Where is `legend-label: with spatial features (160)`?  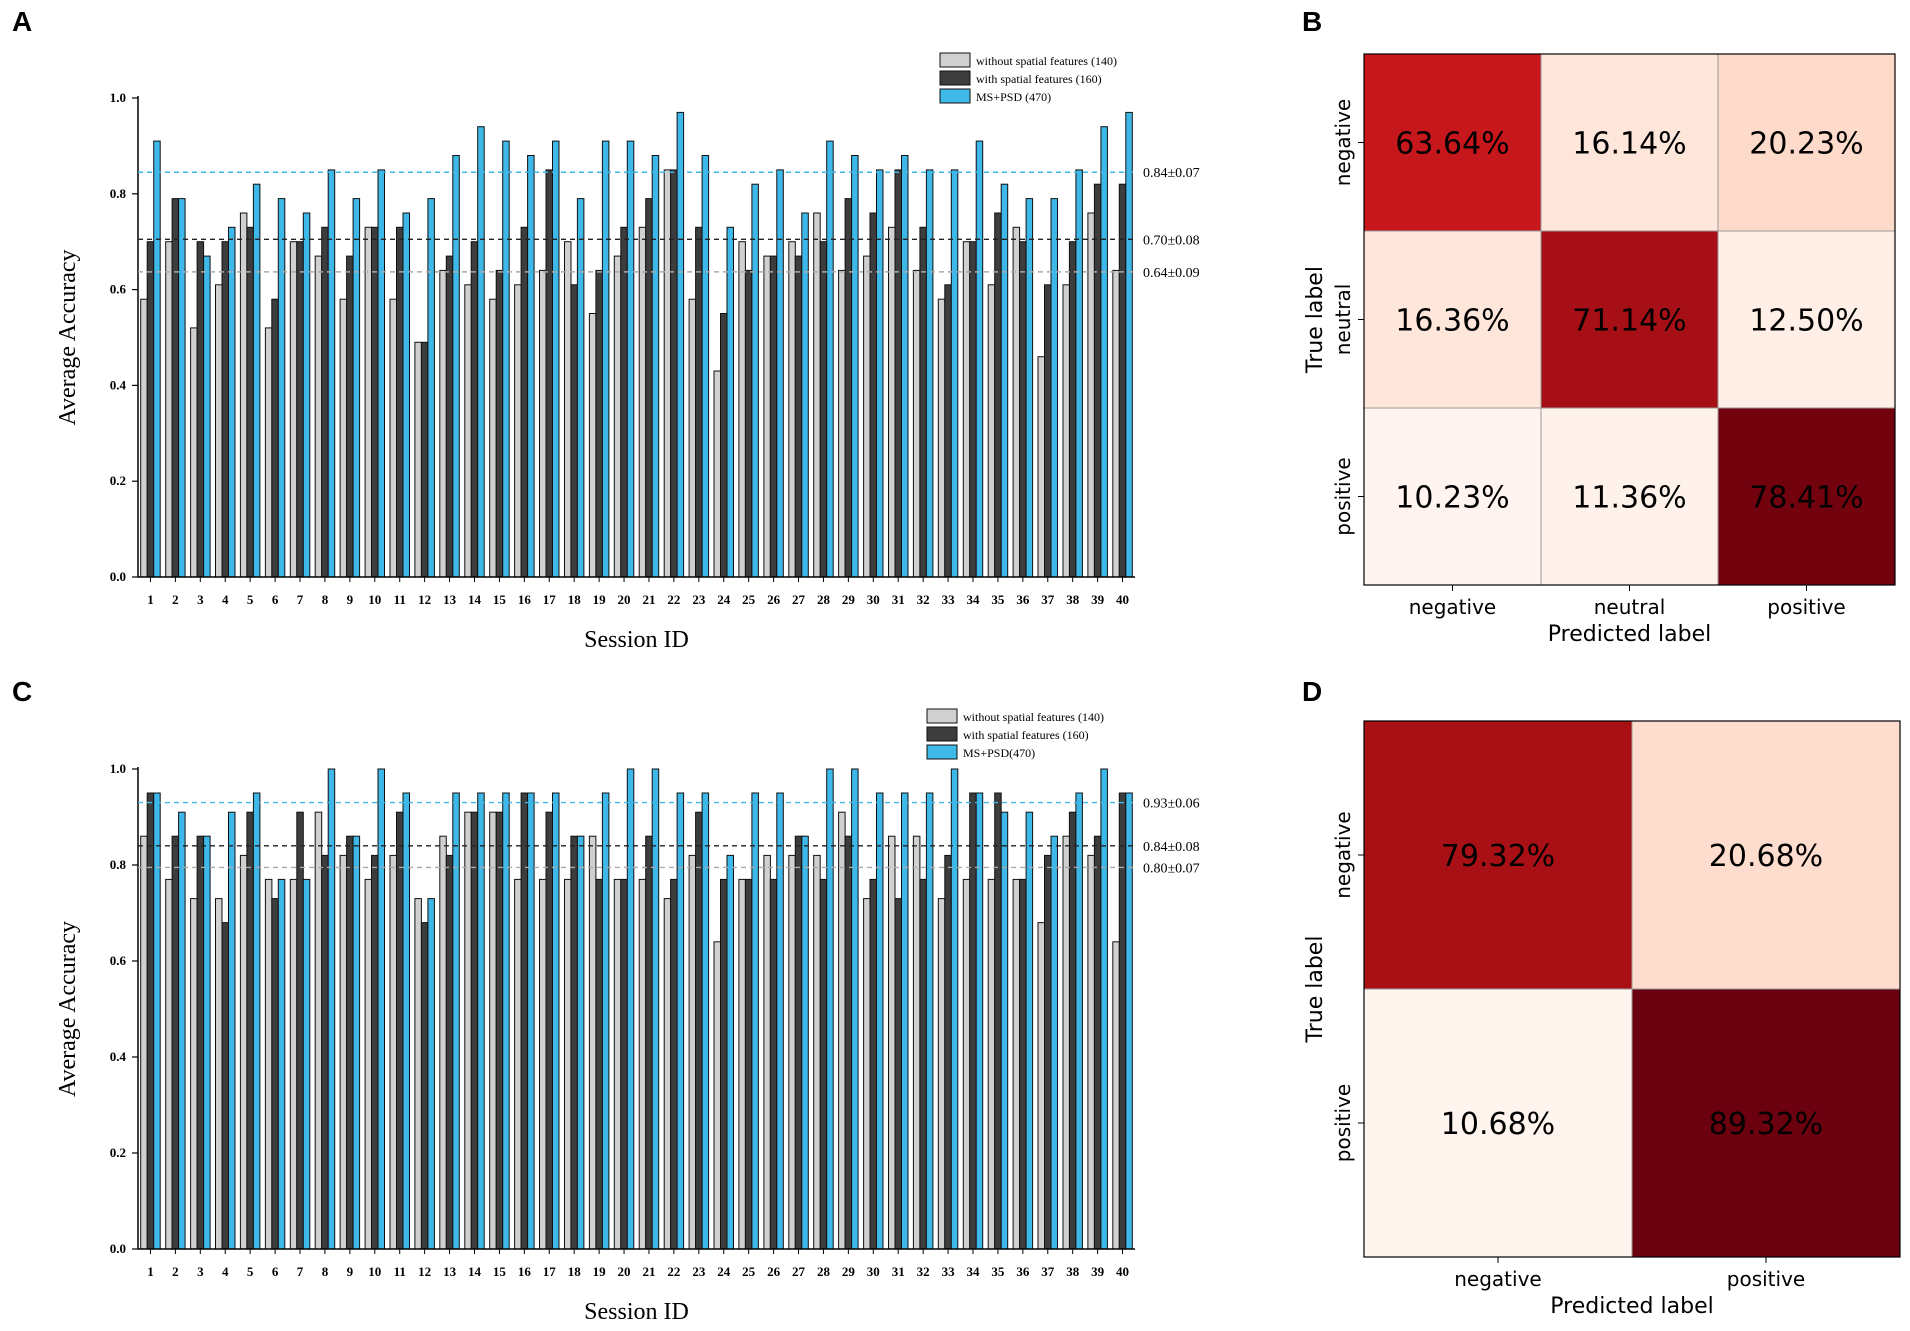
legend-label: with spatial features (160) is located at coordinates (1039, 79).